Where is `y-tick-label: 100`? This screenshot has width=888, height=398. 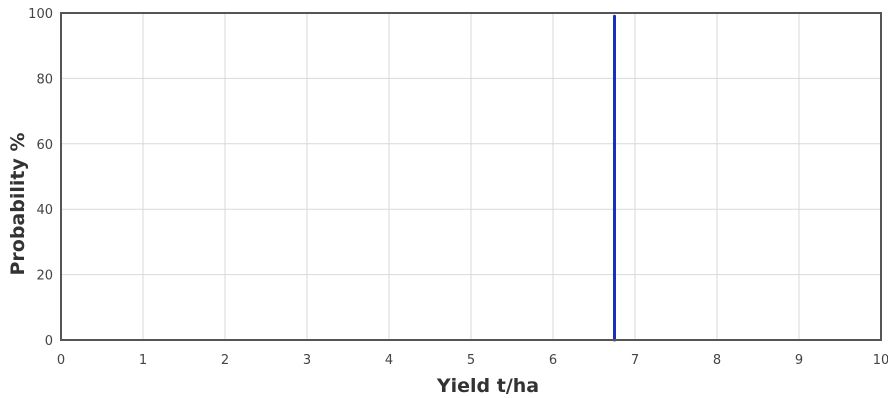
y-tick-label: 100 is located at coordinates (40, 14).